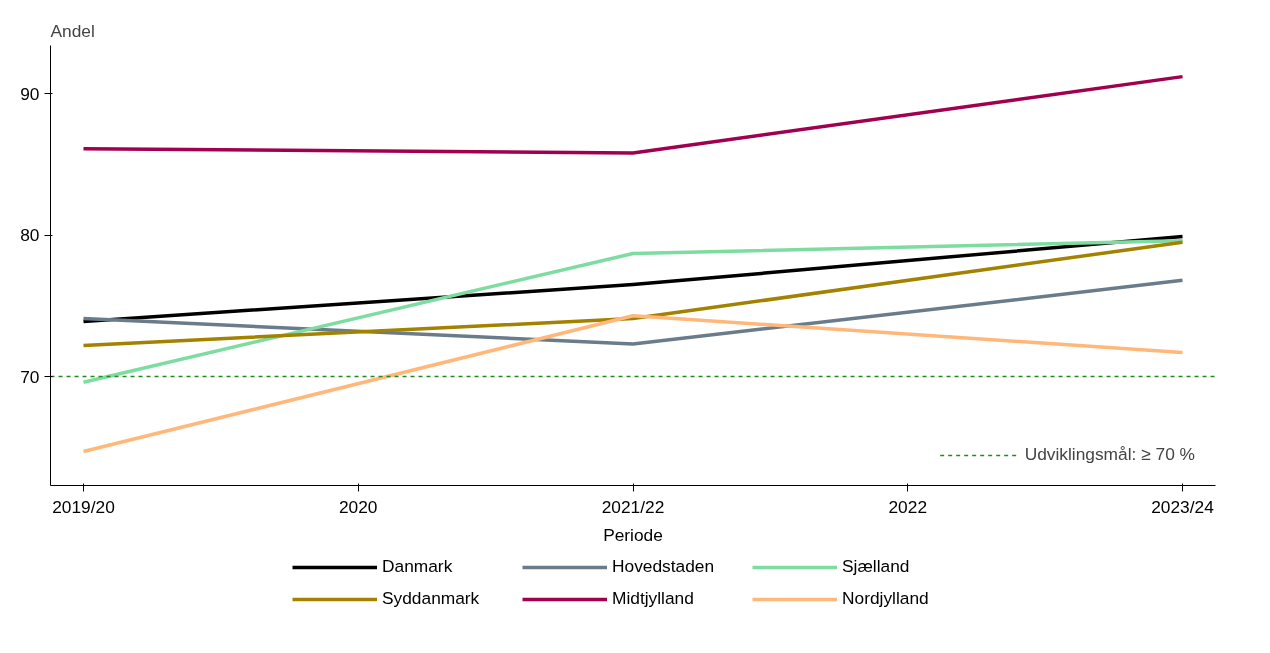 This screenshot has height=653, width=1270. I want to click on x-tick-label: 2023/24, so click(1183, 506).